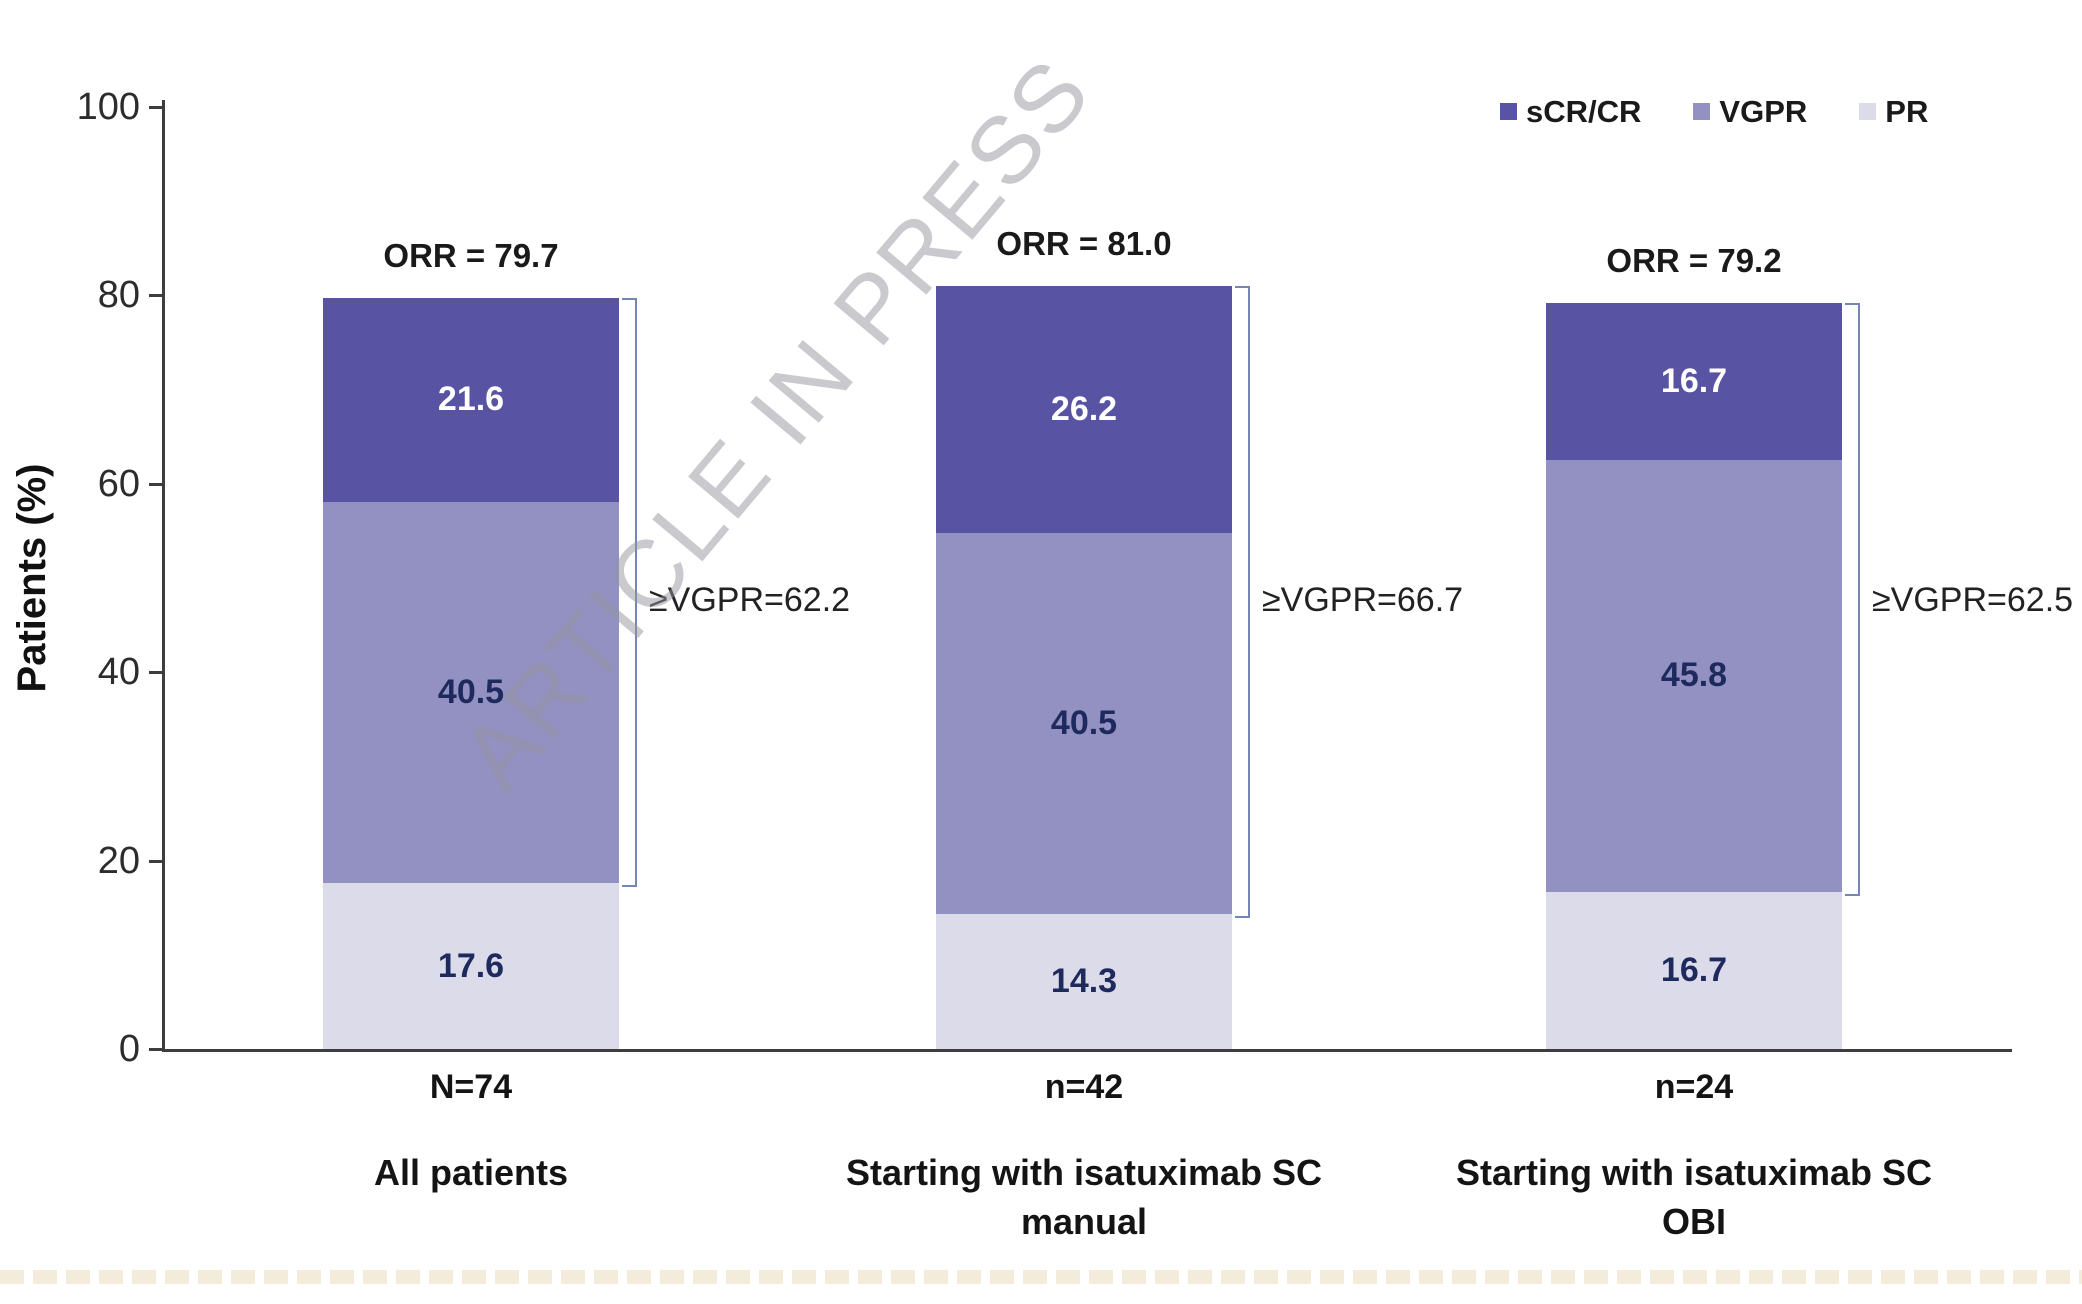 This screenshot has width=2082, height=1304. What do you see at coordinates (1694, 260) in the screenshot?
I see `orr-label: ORR = 79.2` at bounding box center [1694, 260].